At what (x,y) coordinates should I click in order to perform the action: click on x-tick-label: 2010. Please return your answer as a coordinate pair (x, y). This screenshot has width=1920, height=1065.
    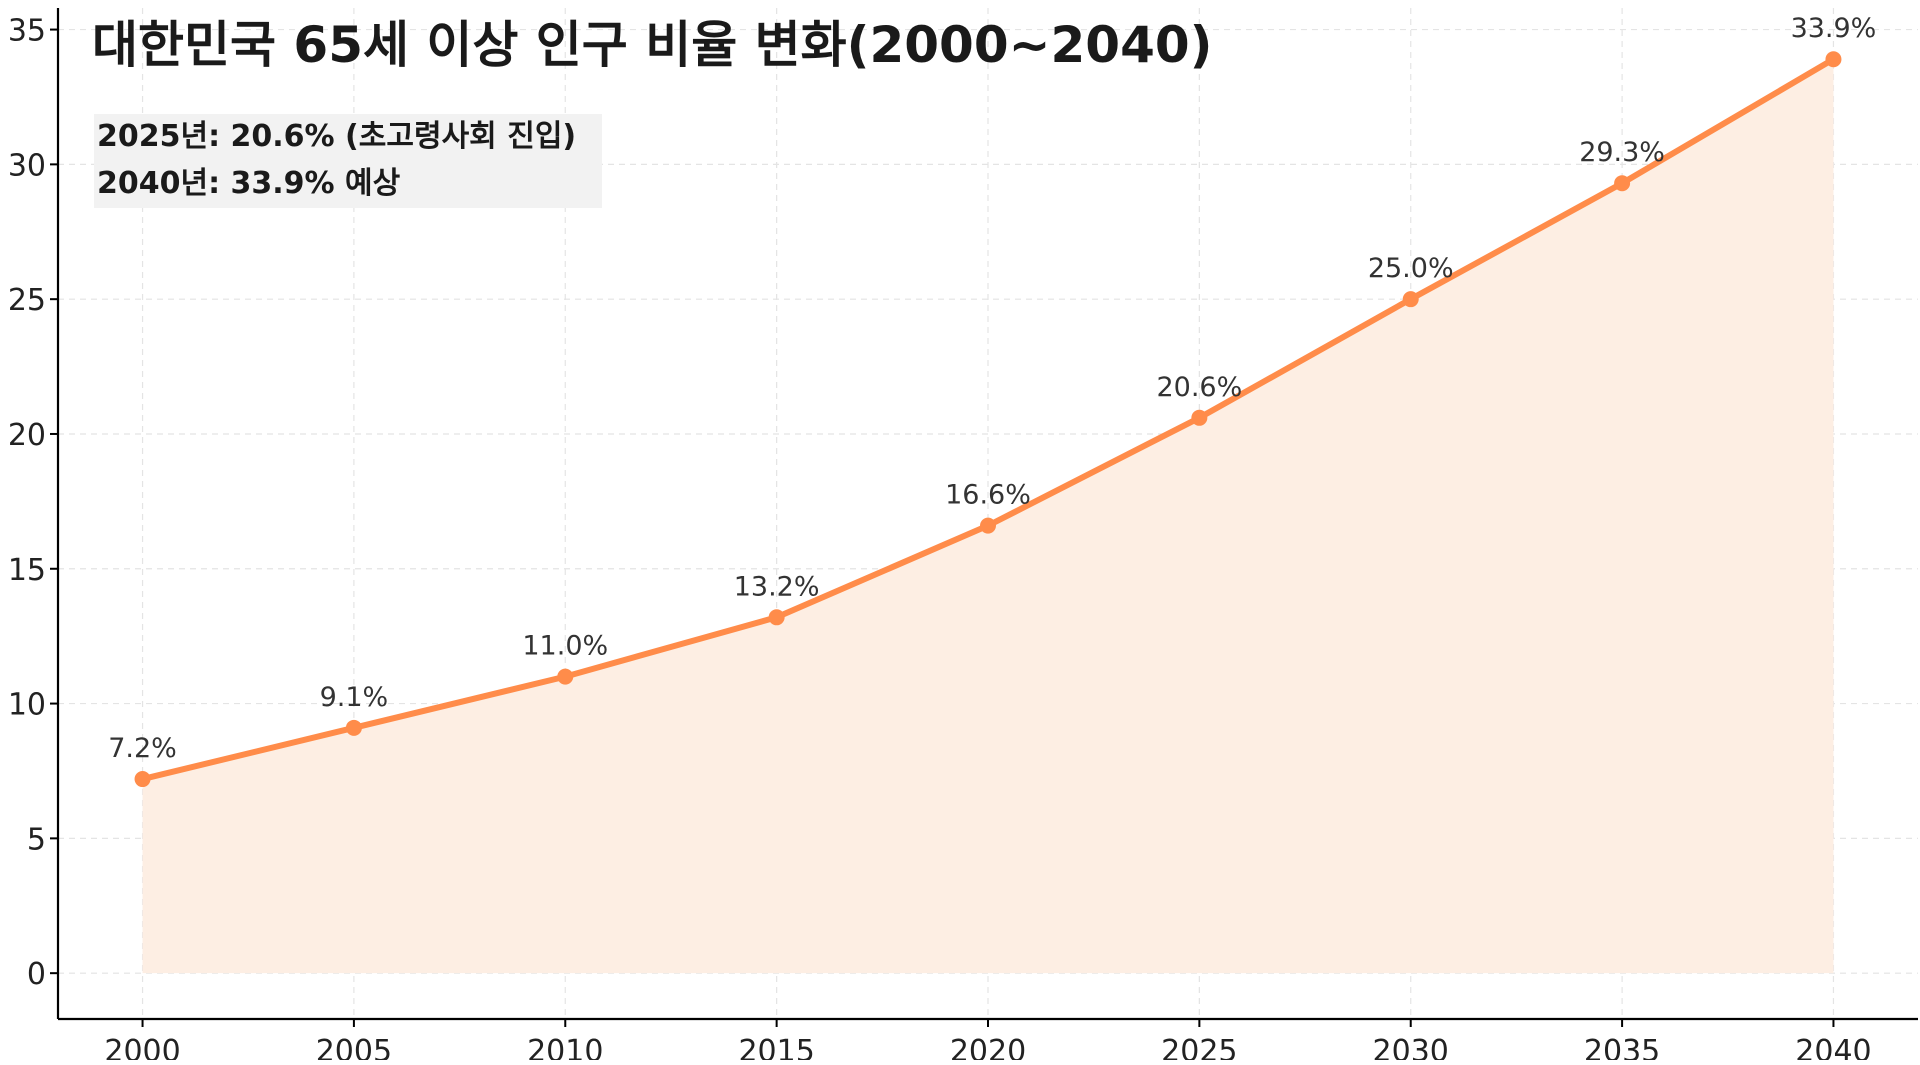
    Looking at the image, I should click on (565, 1047).